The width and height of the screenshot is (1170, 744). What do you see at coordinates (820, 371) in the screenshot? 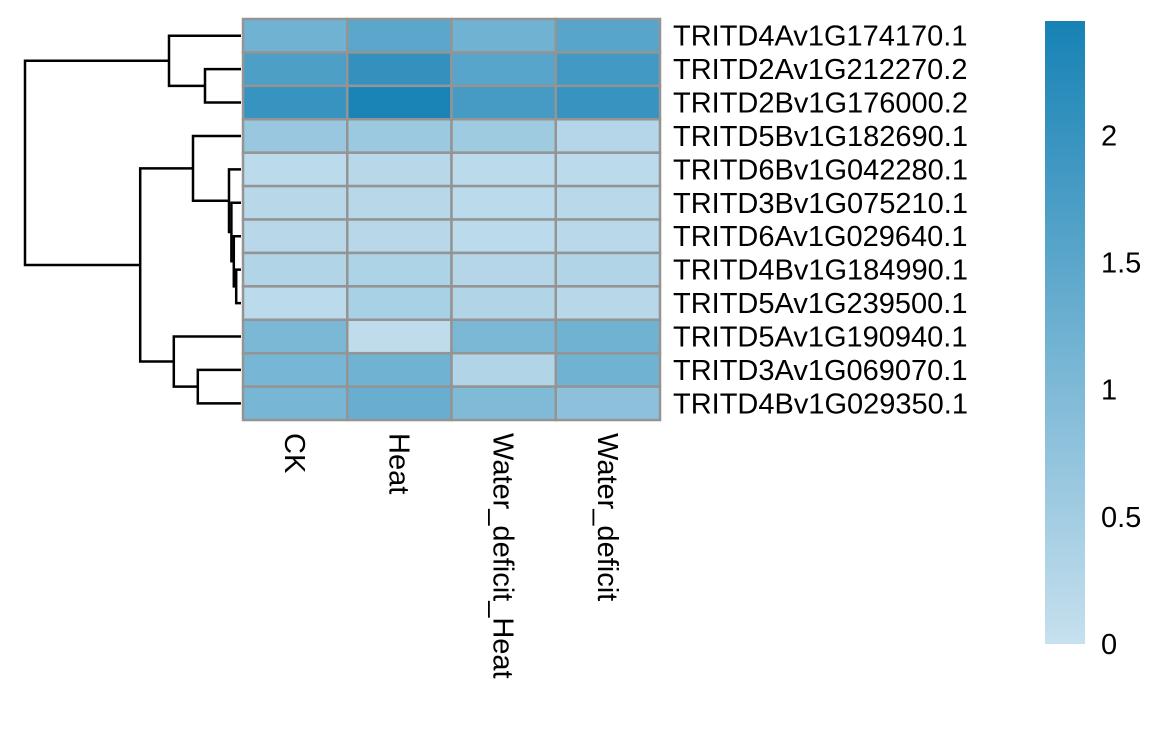
I see `row-label: TRITD3Av1G069070.1` at bounding box center [820, 371].